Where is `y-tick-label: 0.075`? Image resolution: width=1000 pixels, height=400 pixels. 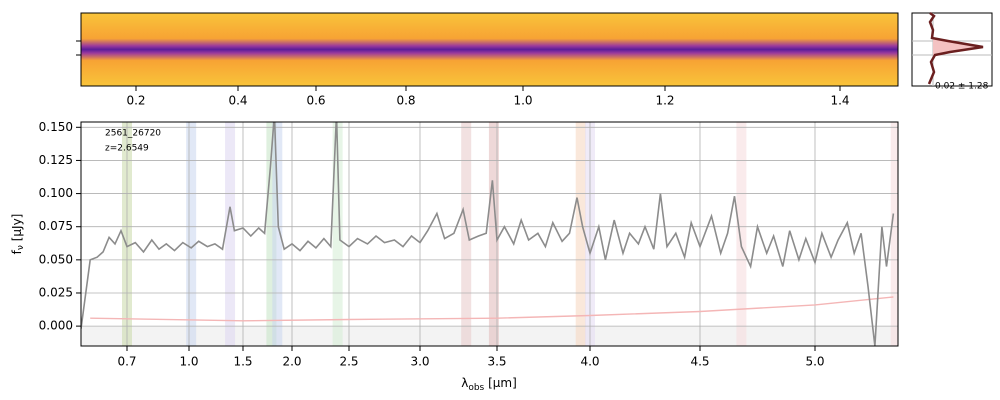
y-tick-label: 0.075 is located at coordinates (56, 226).